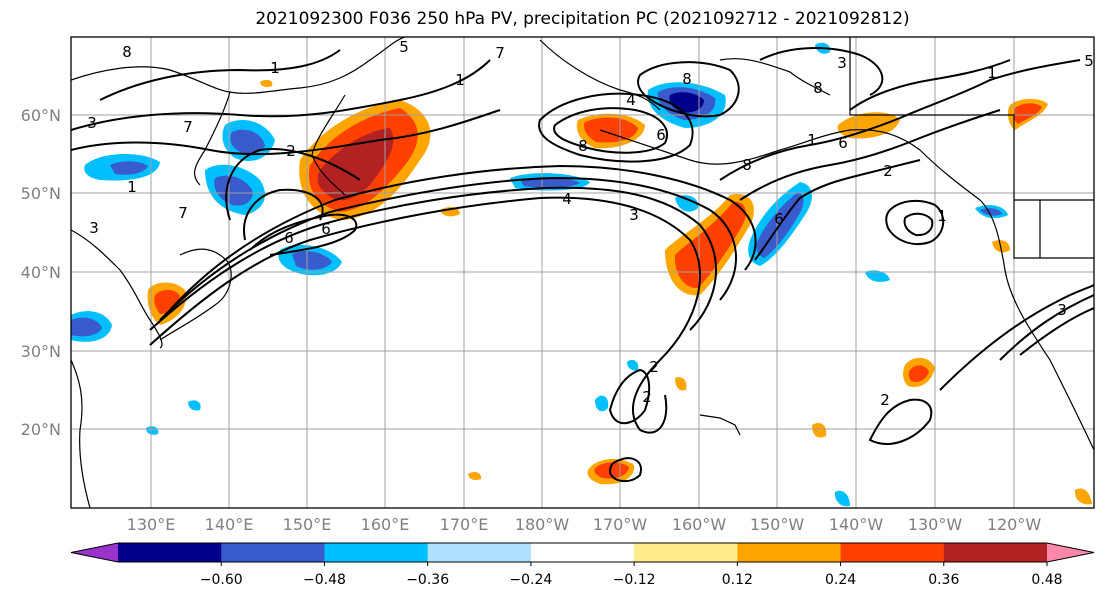 The width and height of the screenshot is (1105, 601). Describe the element at coordinates (1070, 552) in the screenshot. I see `colorbar-extend-high` at that location.